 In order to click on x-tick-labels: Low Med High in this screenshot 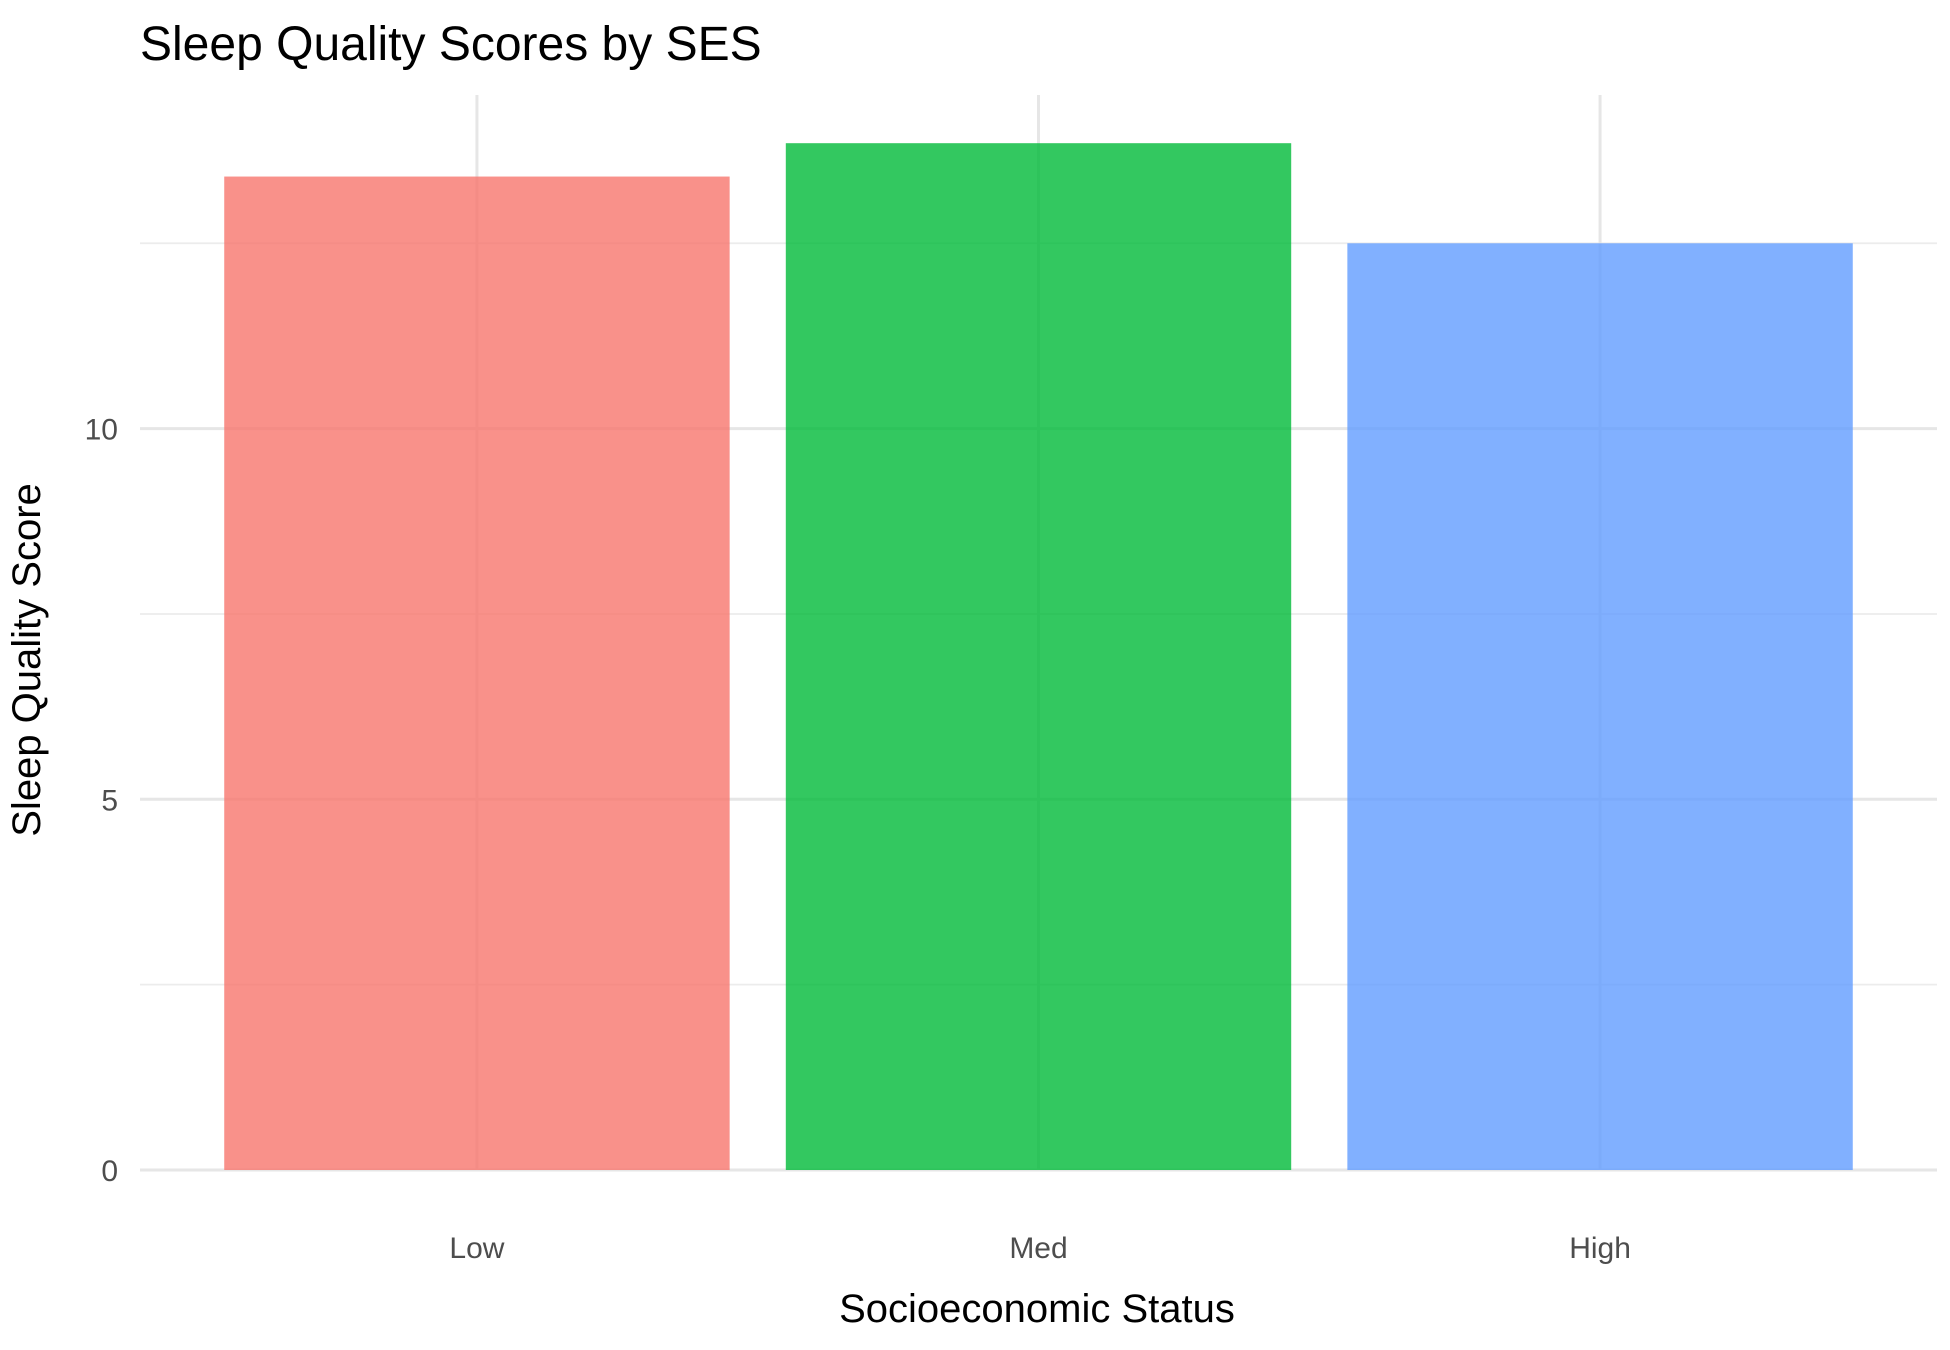, I will do `click(1040, 1248)`.